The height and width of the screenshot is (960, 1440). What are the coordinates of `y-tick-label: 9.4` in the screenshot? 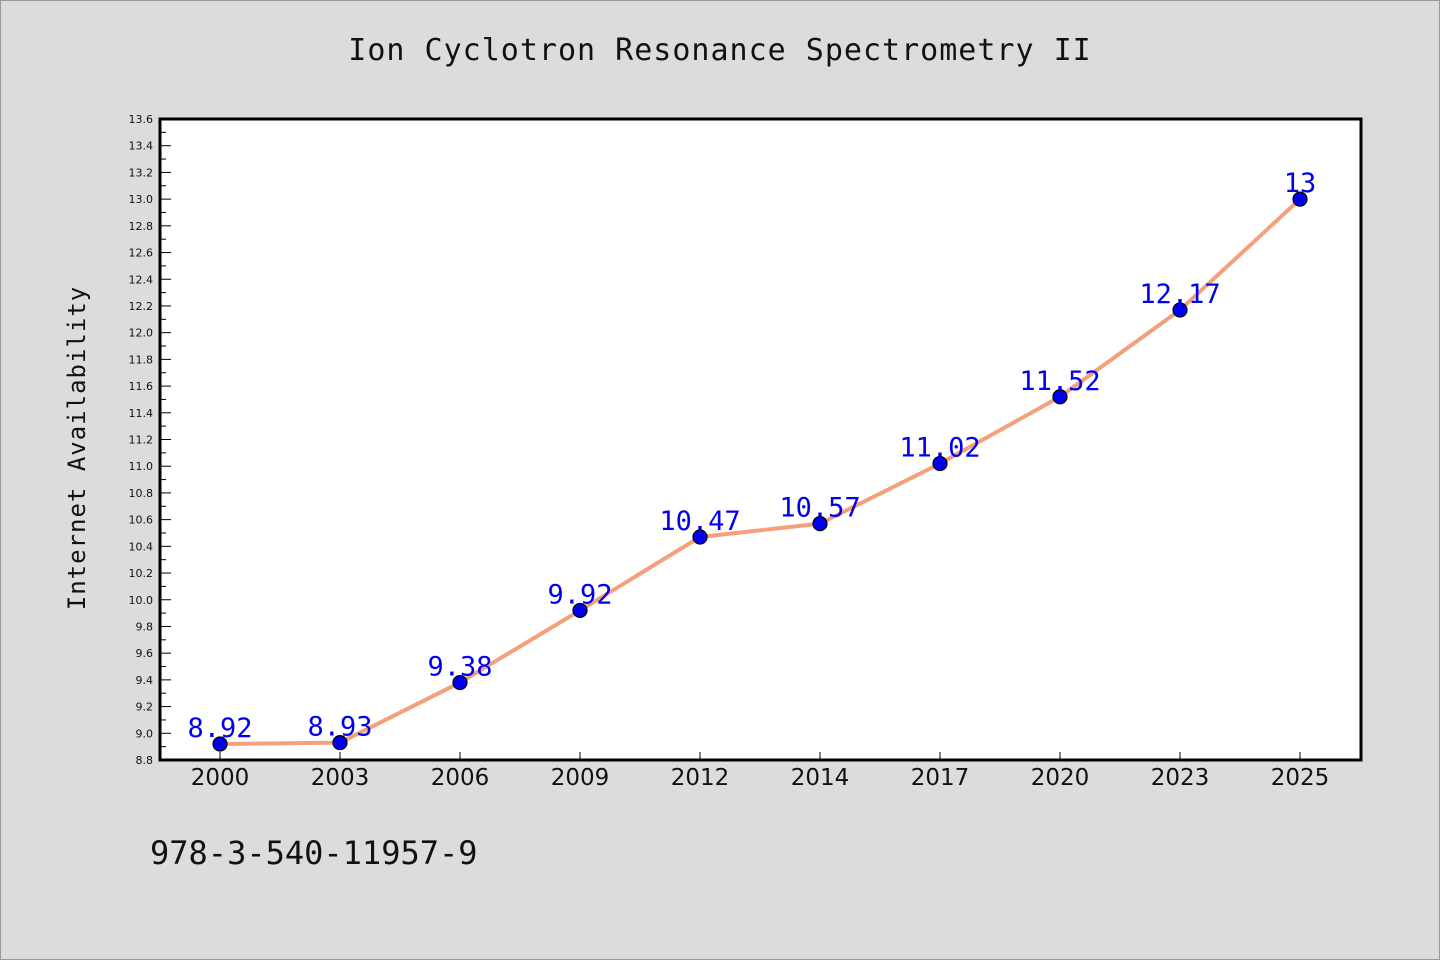 It's located at (145, 680).